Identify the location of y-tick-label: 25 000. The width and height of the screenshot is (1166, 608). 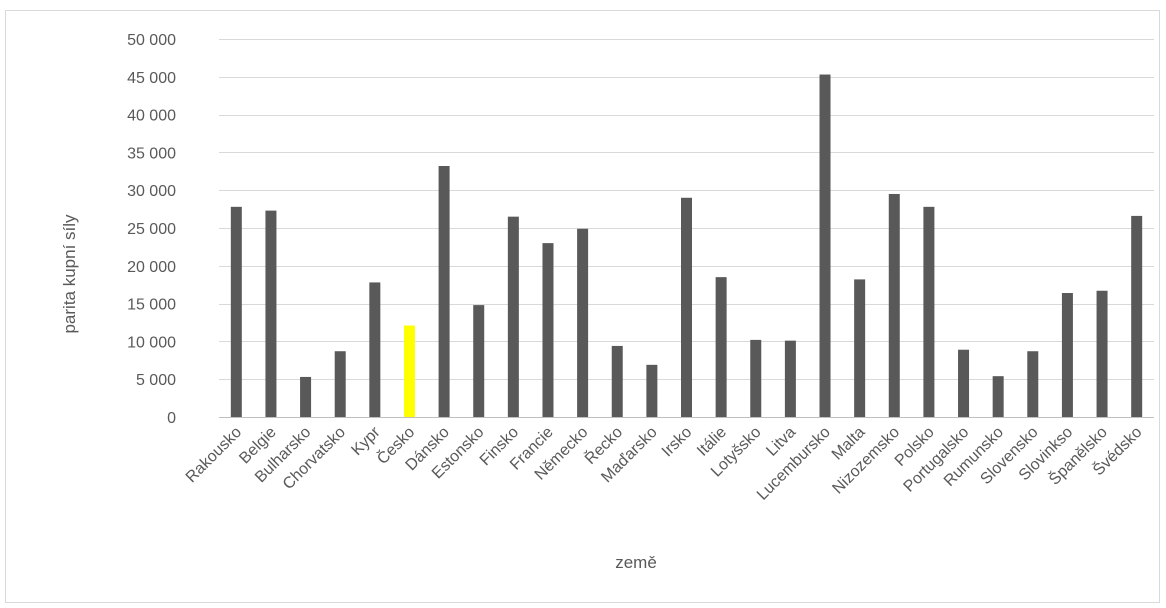
(151, 229).